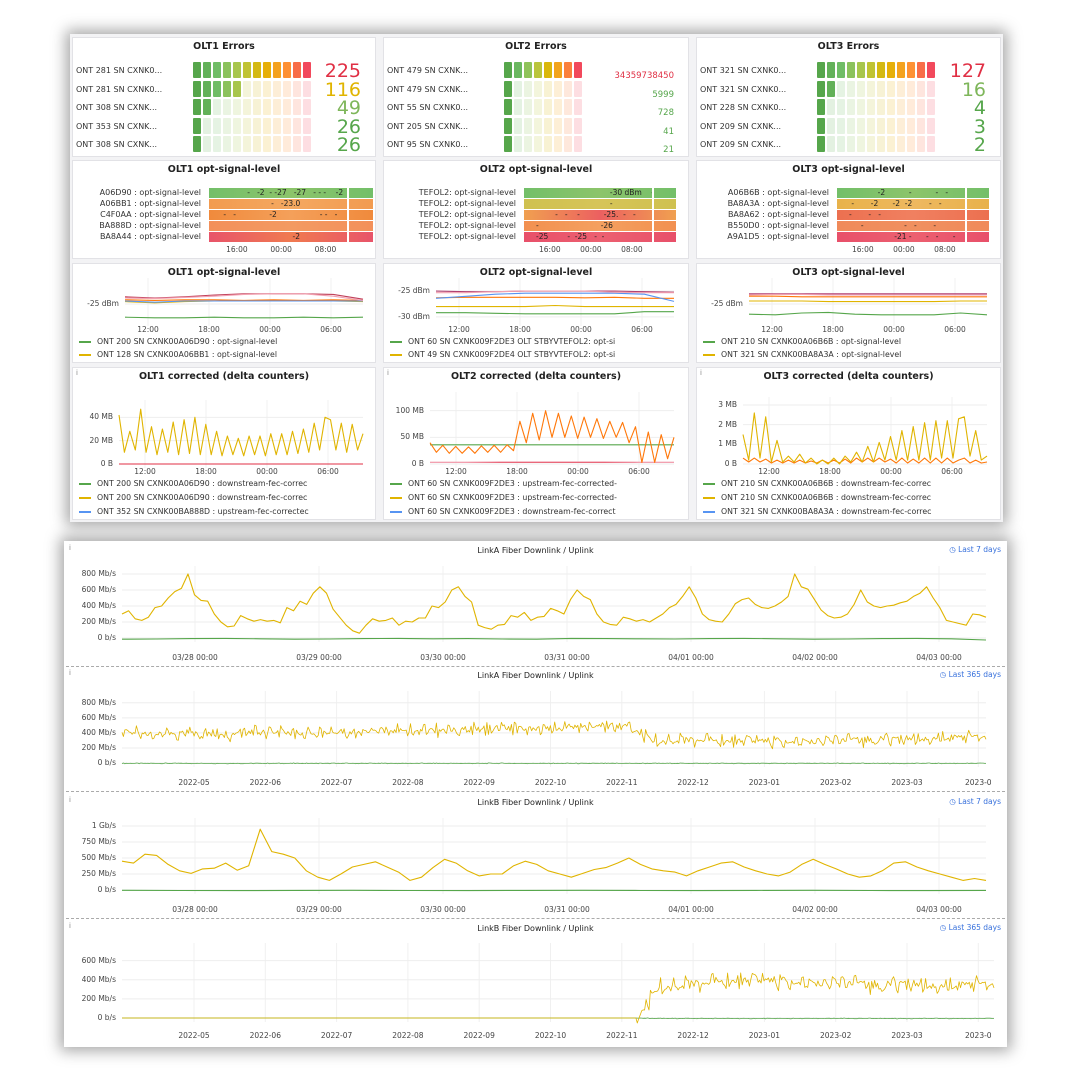  What do you see at coordinates (665, 113) in the screenshot?
I see `error-count: 728` at bounding box center [665, 113].